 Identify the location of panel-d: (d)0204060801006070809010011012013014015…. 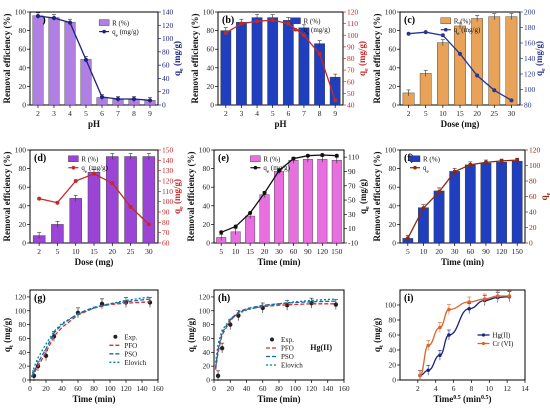
(93, 207).